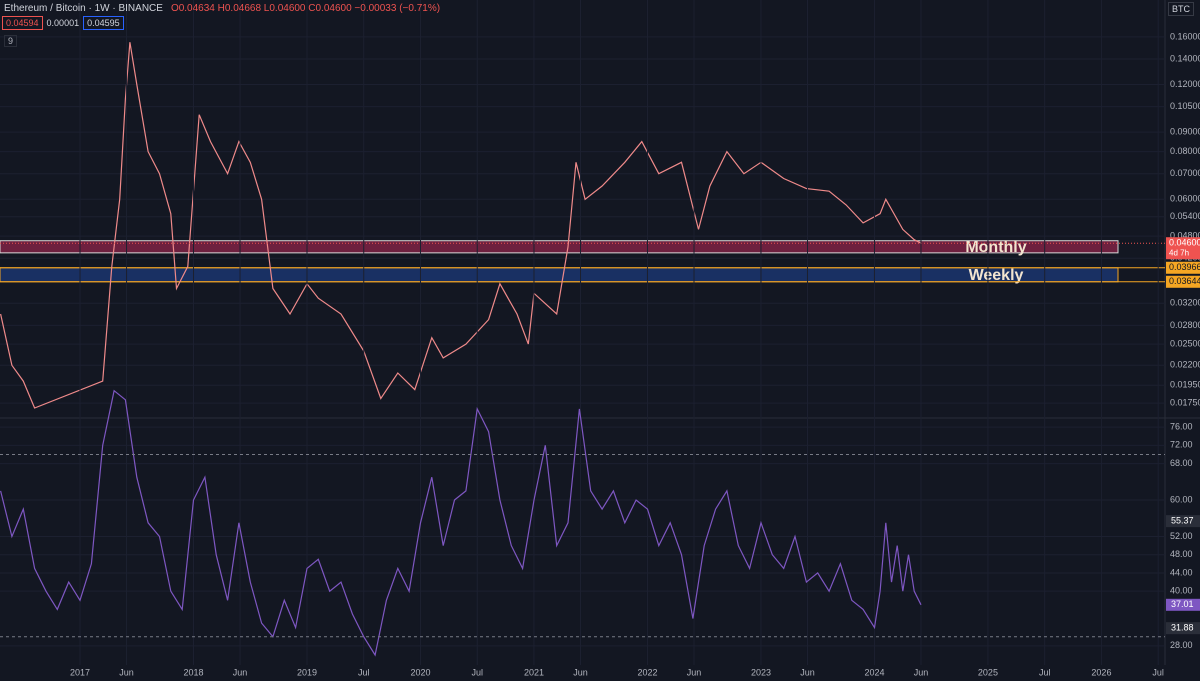 This screenshot has height=681, width=1200. Describe the element at coordinates (1185, 199) in the screenshot. I see `y-tick-label: 0.06000` at that location.